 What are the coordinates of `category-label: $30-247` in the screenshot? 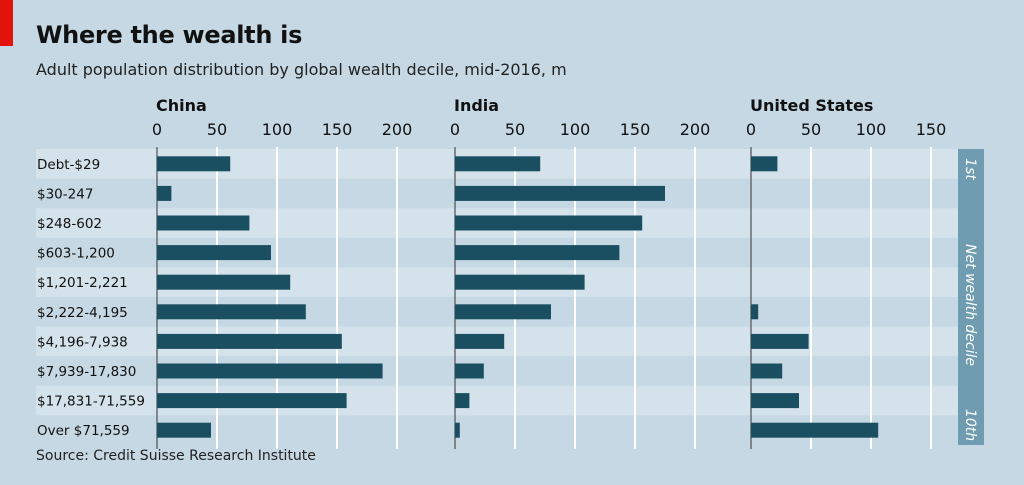 It's located at (65, 194).